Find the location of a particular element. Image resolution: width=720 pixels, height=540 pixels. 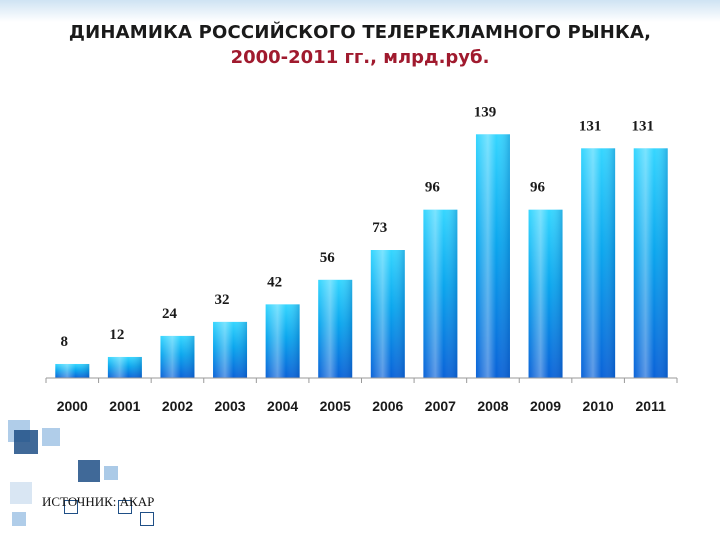

data-label-2009: 96 is located at coordinates (538, 188).